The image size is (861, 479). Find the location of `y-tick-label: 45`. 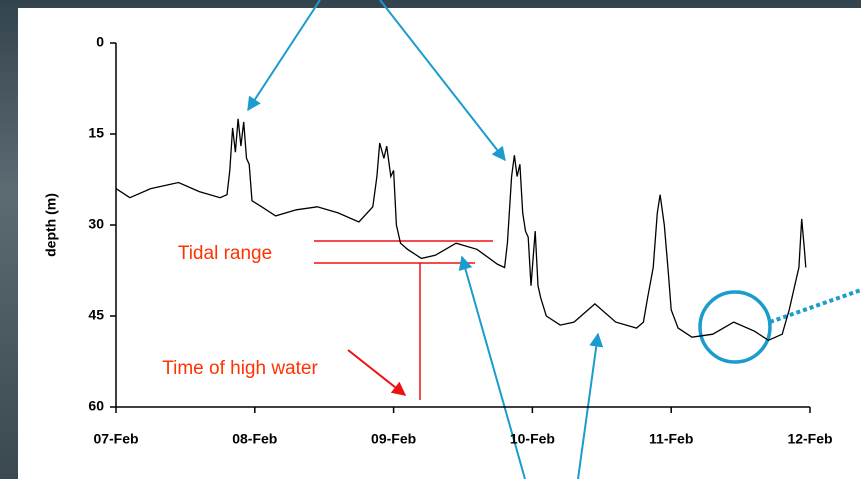

y-tick-label: 45 is located at coordinates (96, 315).